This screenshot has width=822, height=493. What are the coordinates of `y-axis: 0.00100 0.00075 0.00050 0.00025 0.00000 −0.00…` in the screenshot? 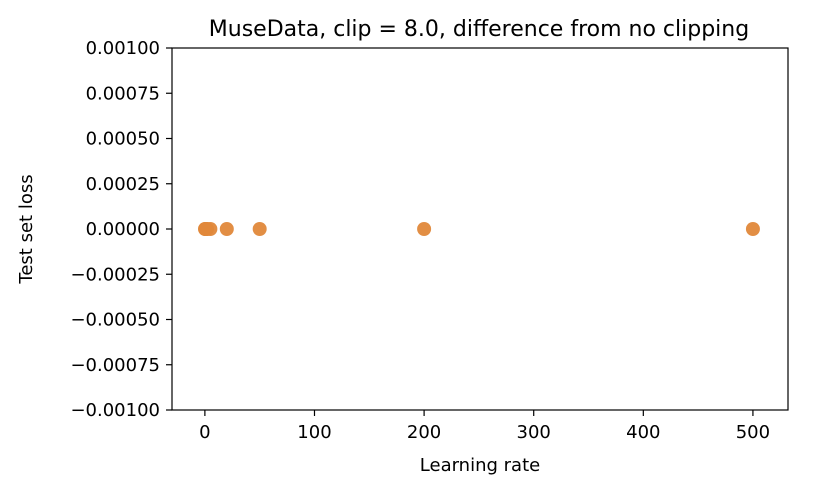 It's located at (121, 229).